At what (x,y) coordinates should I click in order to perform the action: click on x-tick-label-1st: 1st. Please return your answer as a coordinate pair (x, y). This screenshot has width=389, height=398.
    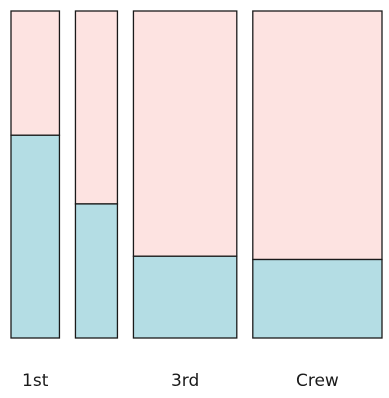
    Looking at the image, I should click on (35, 381).